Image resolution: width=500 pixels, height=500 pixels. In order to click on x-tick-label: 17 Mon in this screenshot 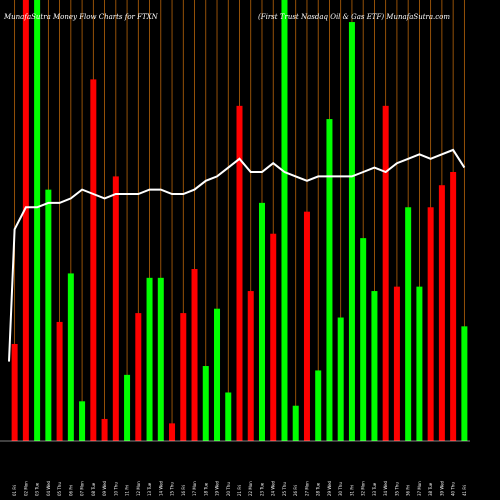, I will do `click(194, 488)`.